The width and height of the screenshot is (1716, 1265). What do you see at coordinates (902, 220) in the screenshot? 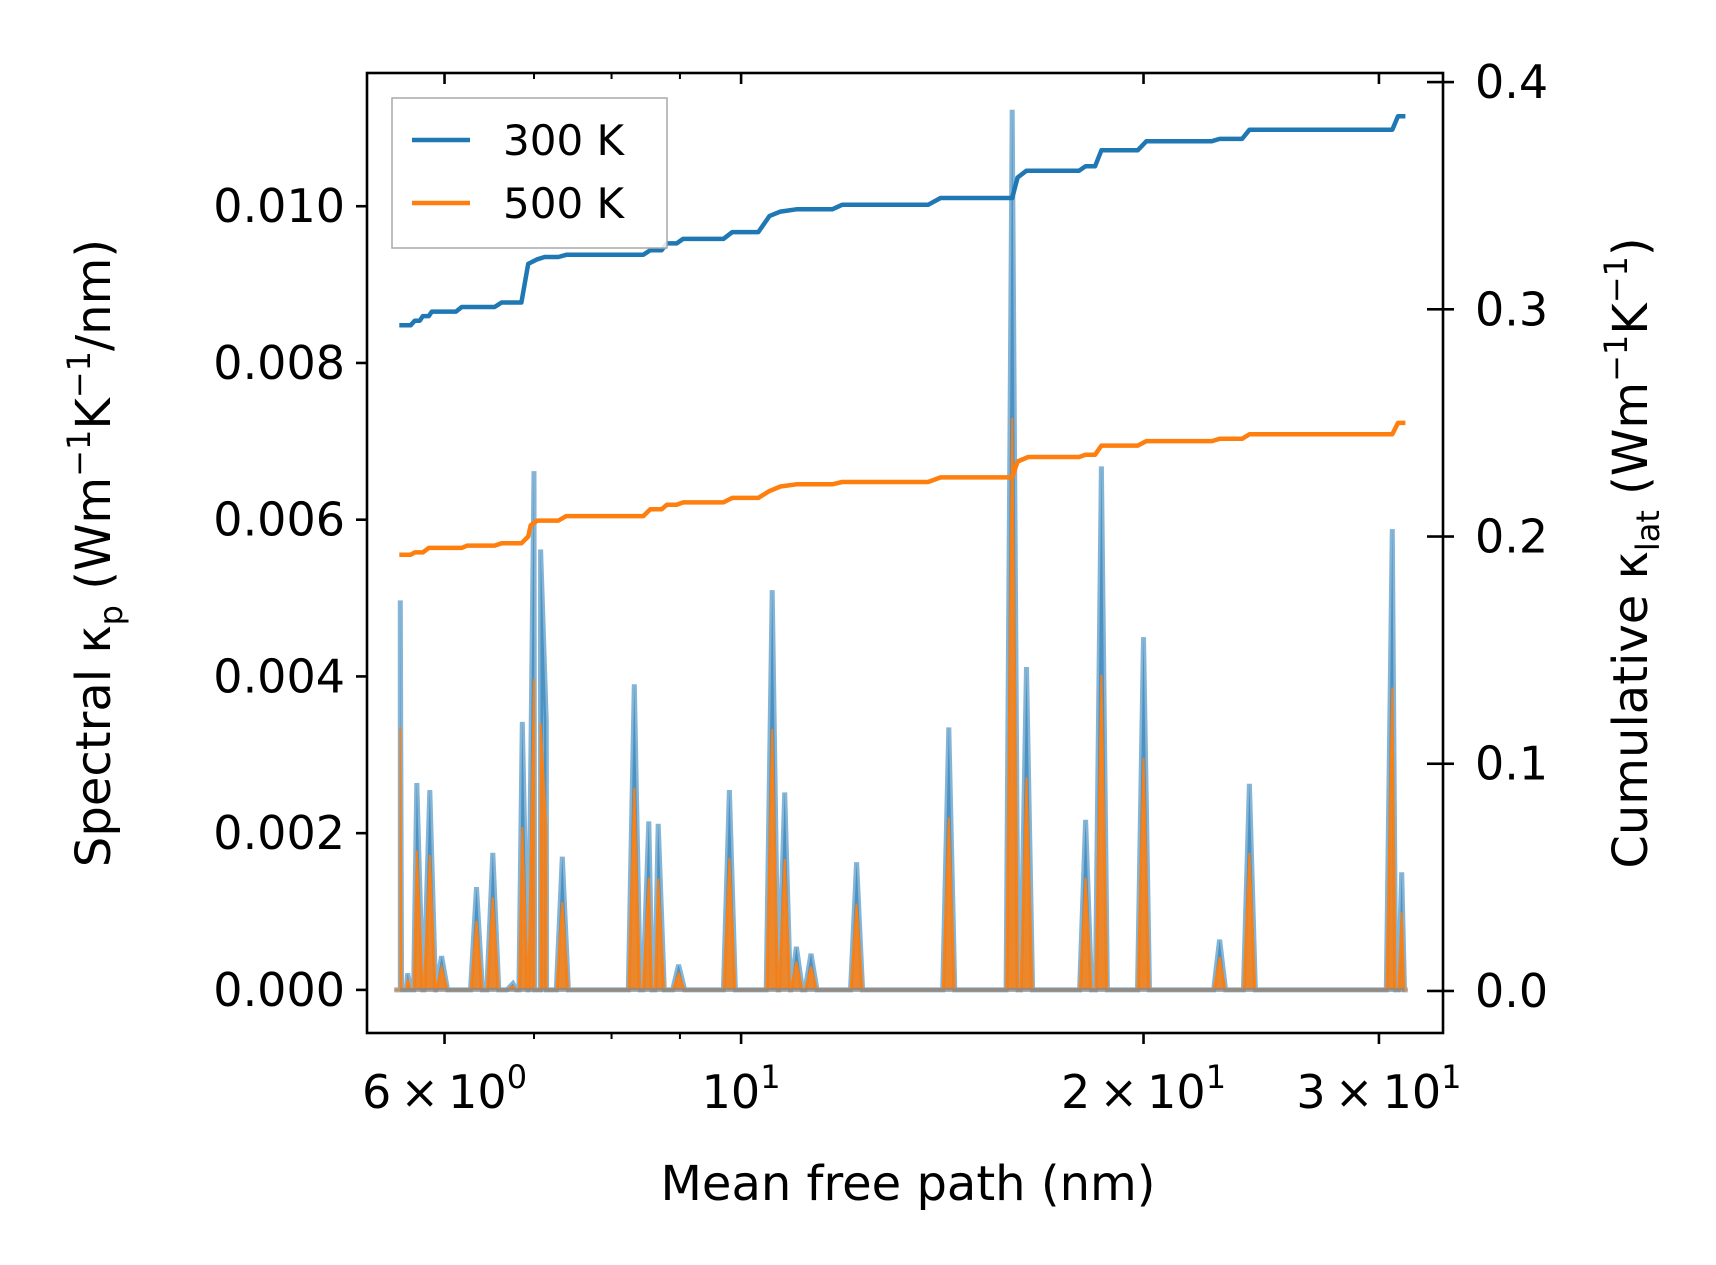
I see `cumulative-line-300k` at bounding box center [902, 220].